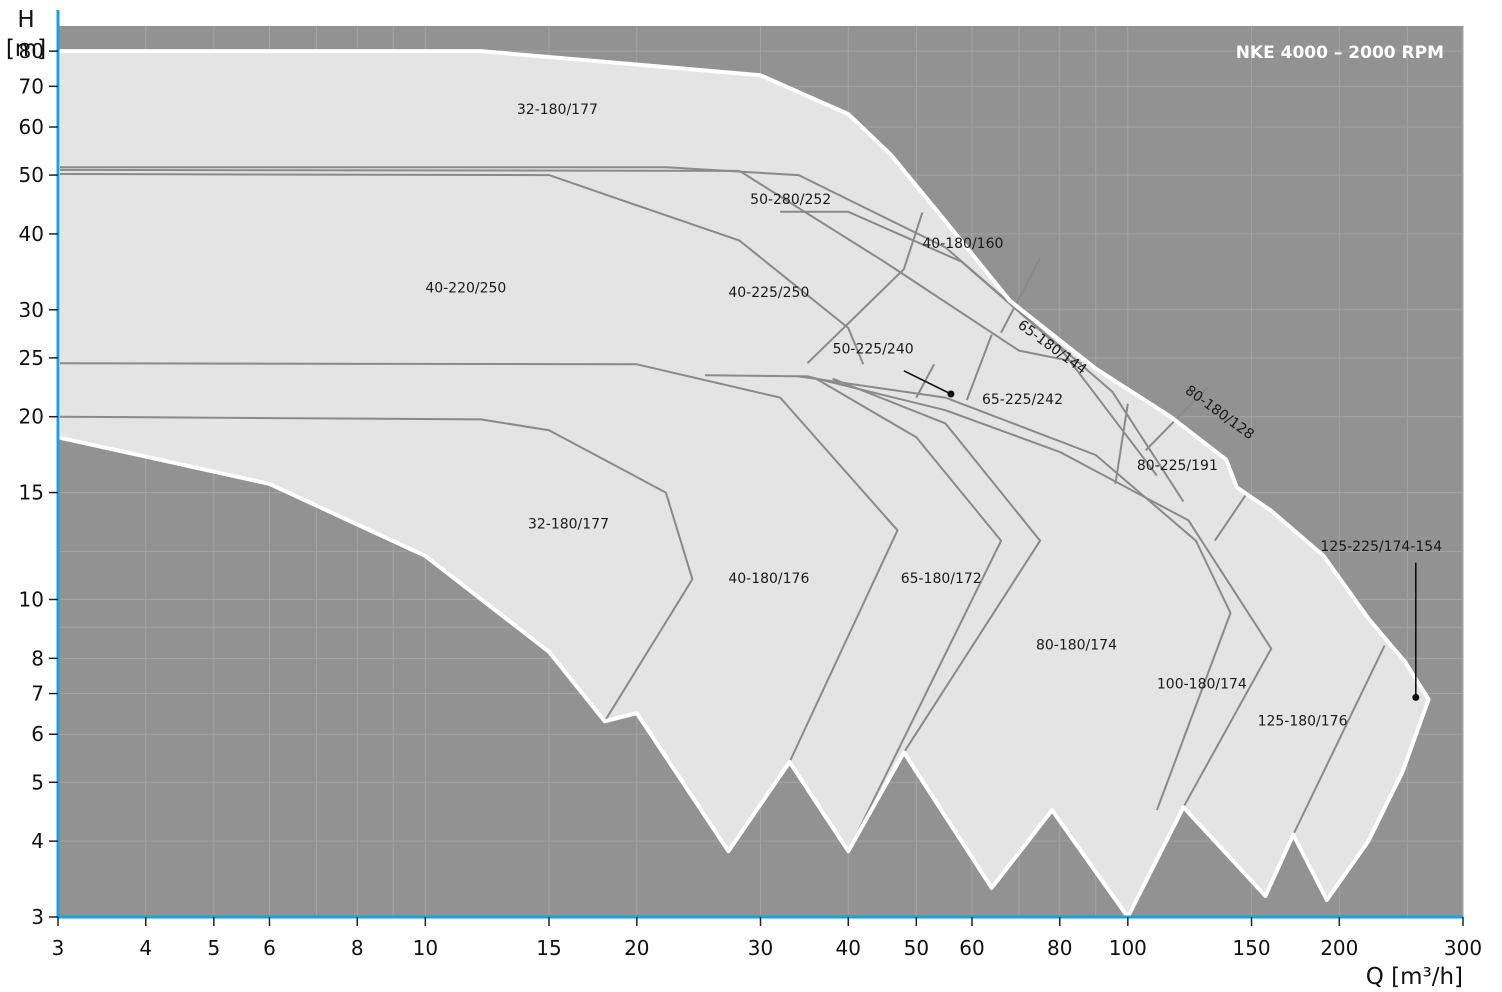 The height and width of the screenshot is (992, 1502). Describe the element at coordinates (941, 579) in the screenshot. I see `pump-model-label: 65-180/172` at that location.